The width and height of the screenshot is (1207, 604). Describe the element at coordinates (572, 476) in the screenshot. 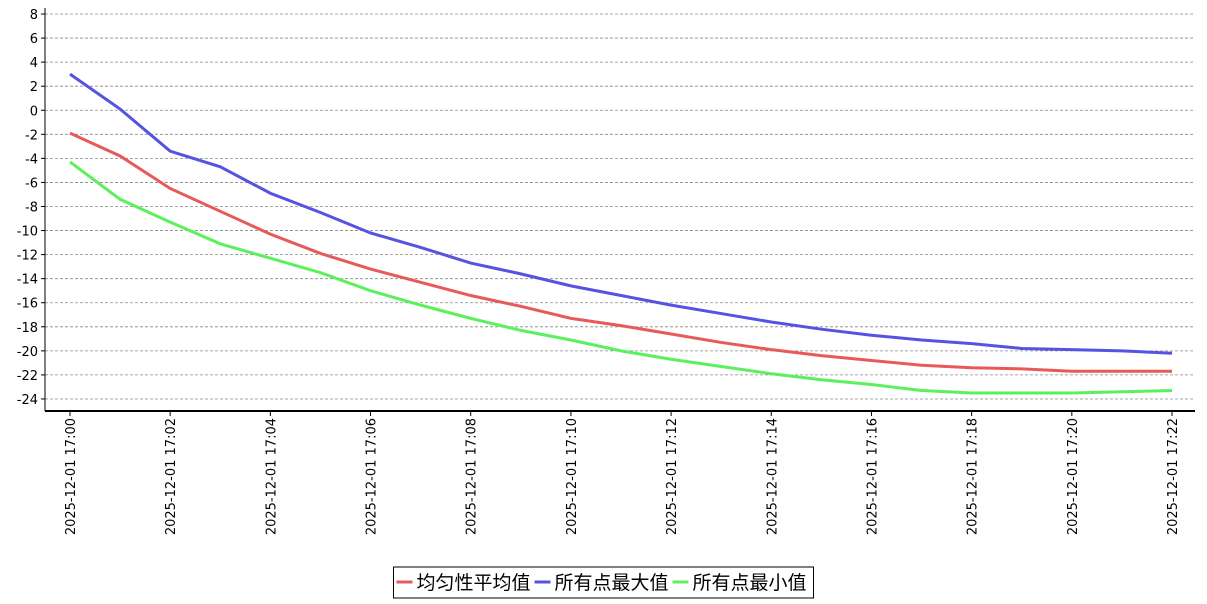

I see `x-tick-label: 2025-12-01 17:10` at that location.